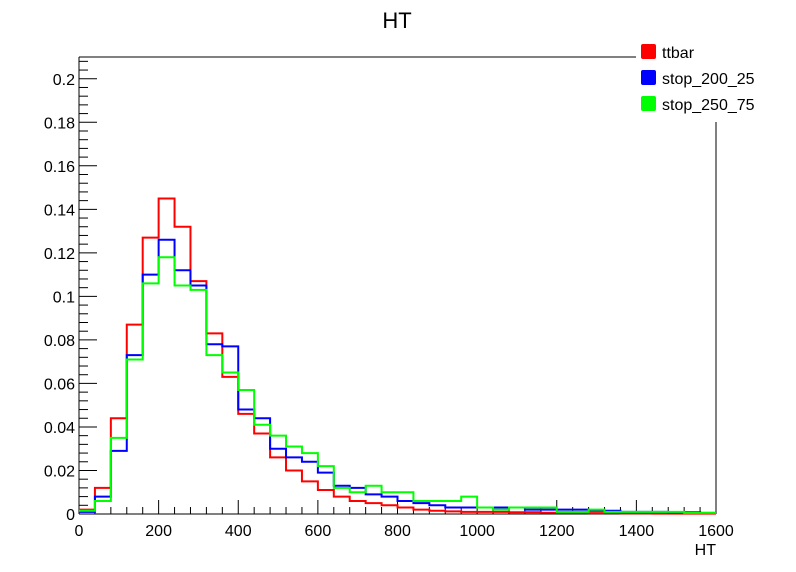  I want to click on y-axis: 0 0.02 0.04 0.06 0.08 0.1 0.12 0.14 0.16 0.18 0.2, so click(70, 292).